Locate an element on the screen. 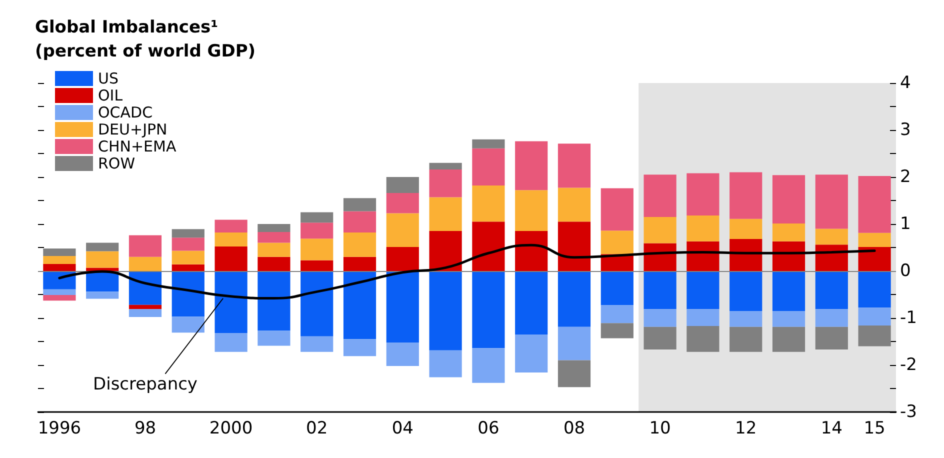  x-tick-label: 10 is located at coordinates (660, 428).